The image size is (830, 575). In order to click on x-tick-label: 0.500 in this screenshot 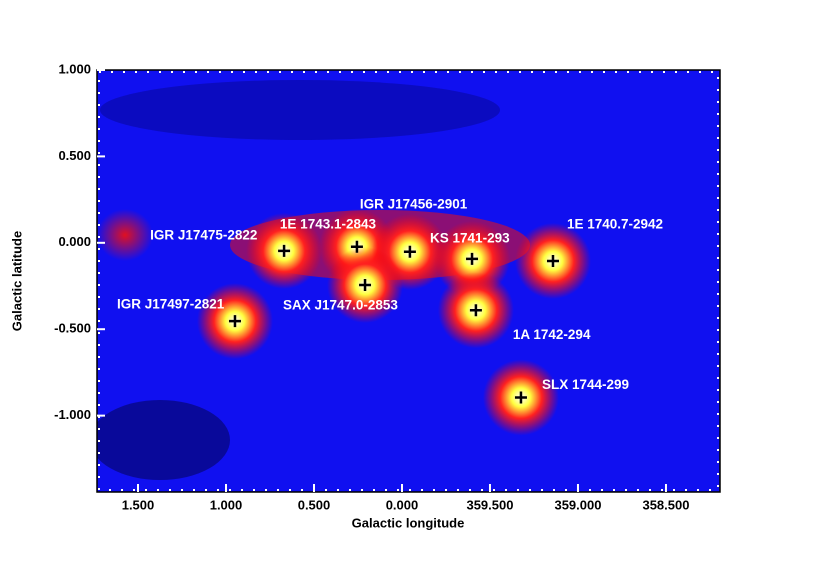, I will do `click(314, 504)`.